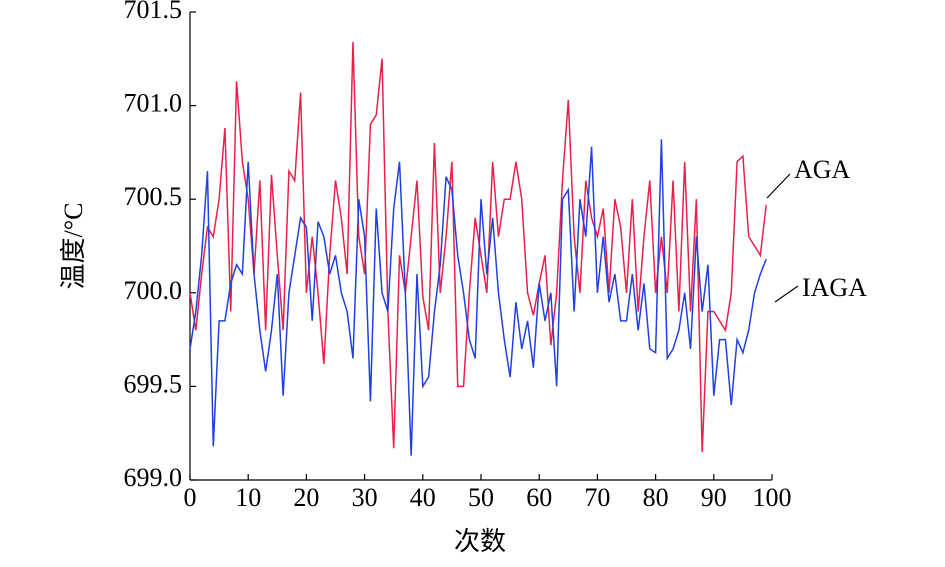 The width and height of the screenshot is (945, 567). What do you see at coordinates (365, 497) in the screenshot?
I see `x-tick-label: 30` at bounding box center [365, 497].